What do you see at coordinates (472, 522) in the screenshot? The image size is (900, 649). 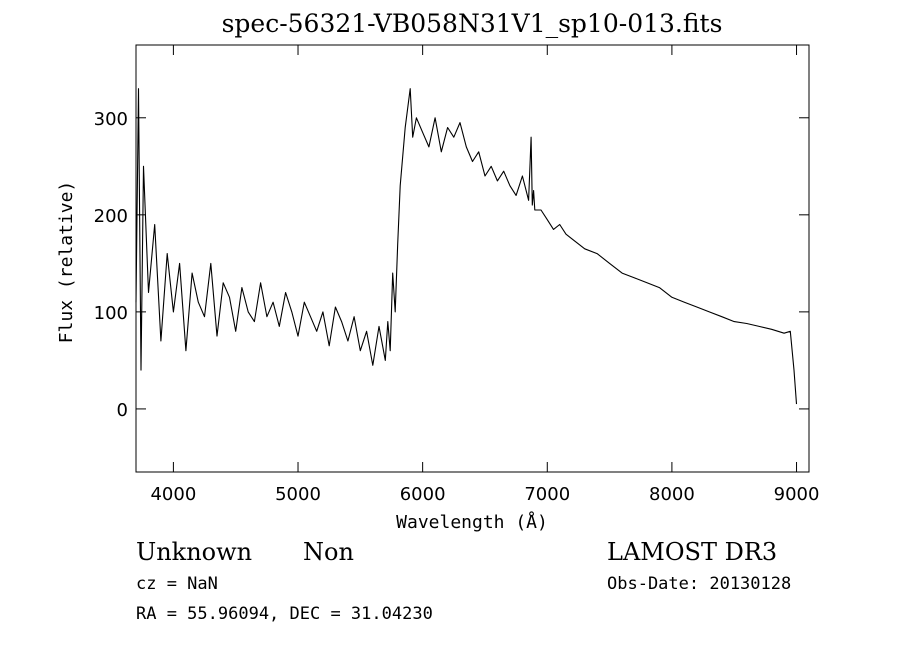 I see `x-axis-label: Wavelength (Å)` at bounding box center [472, 522].